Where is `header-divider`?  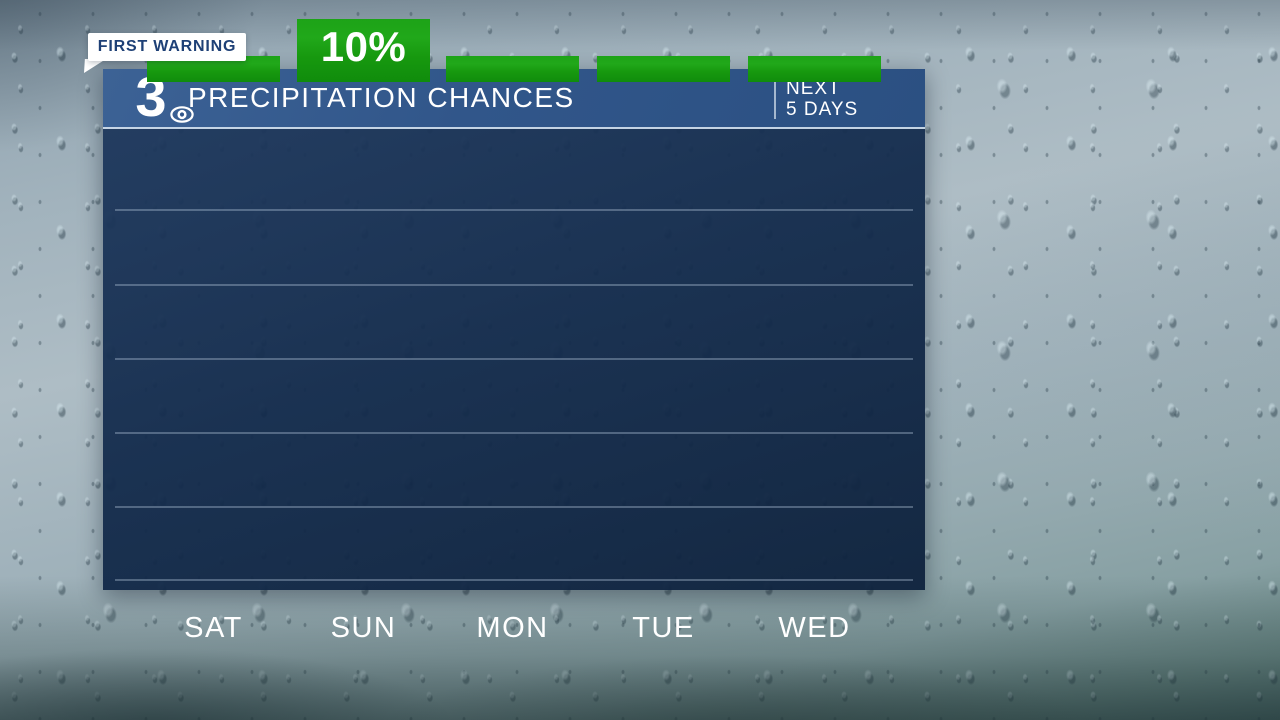
header-divider is located at coordinates (775, 98).